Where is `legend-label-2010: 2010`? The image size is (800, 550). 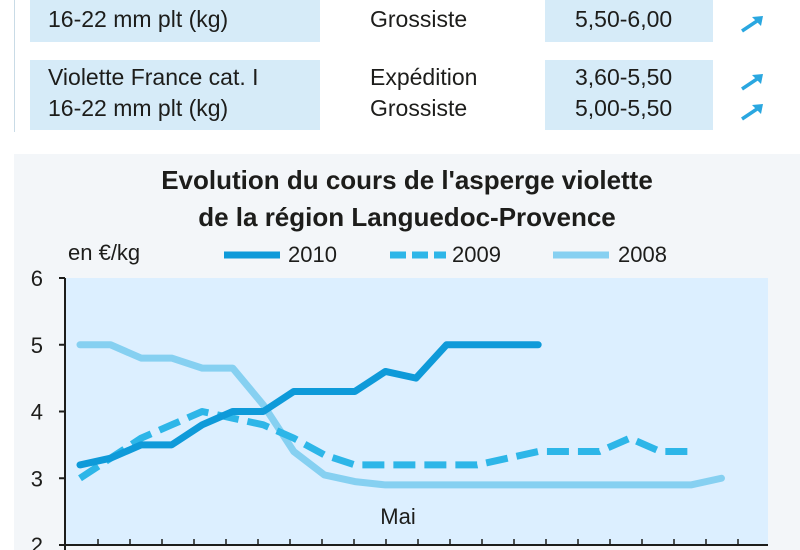
legend-label-2010: 2010 is located at coordinates (312, 254).